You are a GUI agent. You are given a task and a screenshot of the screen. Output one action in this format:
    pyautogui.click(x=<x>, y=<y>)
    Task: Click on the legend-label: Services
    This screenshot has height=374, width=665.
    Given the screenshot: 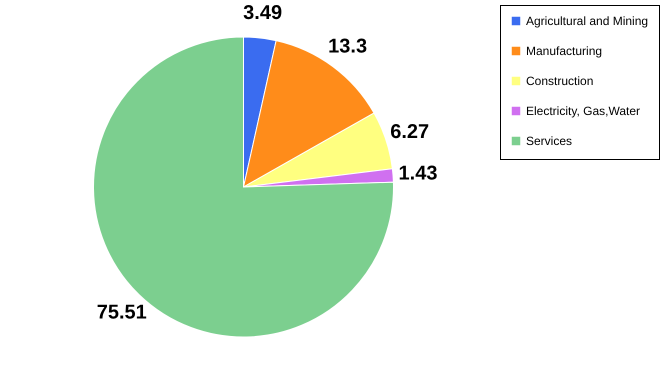 What is the action you would take?
    pyautogui.click(x=549, y=141)
    